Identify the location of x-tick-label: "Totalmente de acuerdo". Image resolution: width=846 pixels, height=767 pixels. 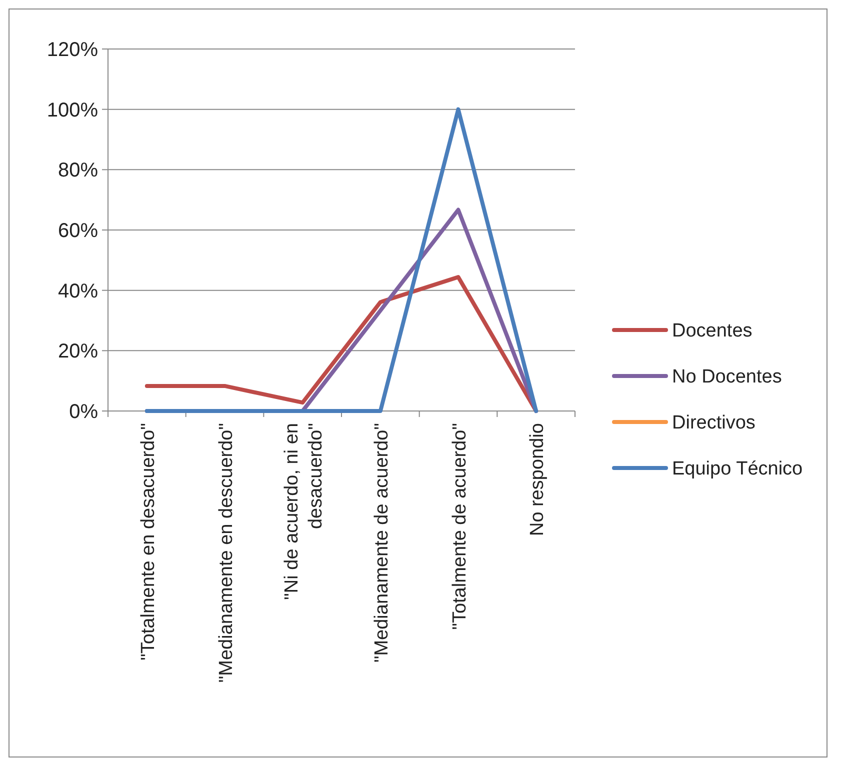
(459, 526).